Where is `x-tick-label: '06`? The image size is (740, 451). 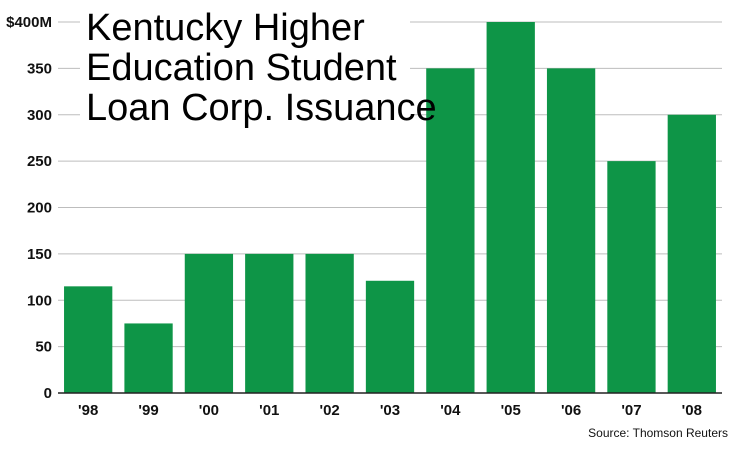
x-tick-label: '06 is located at coordinates (571, 410).